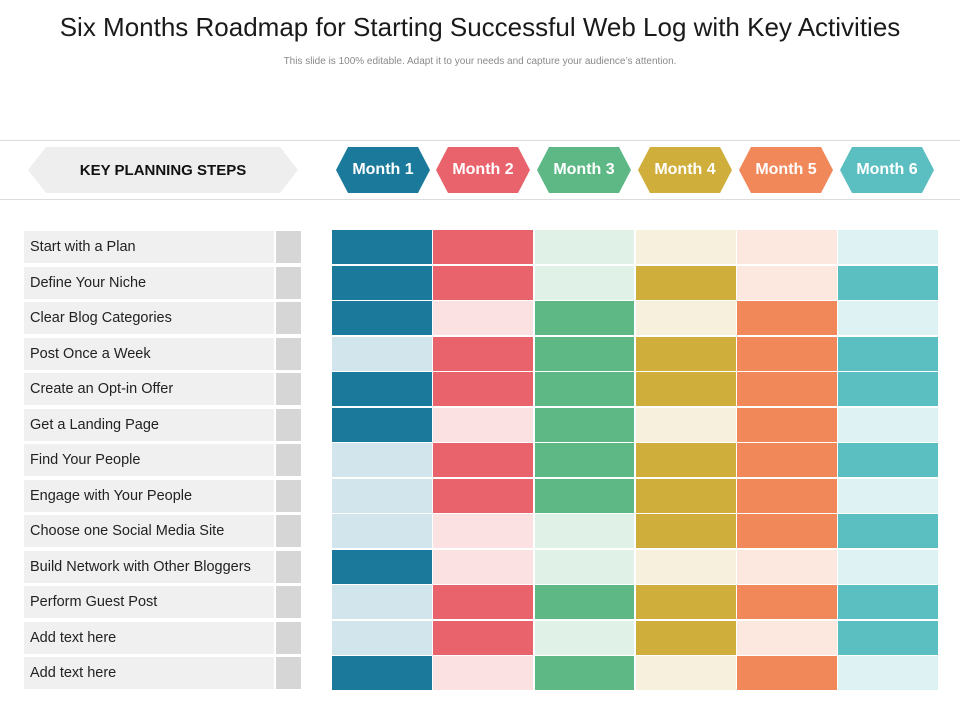 The image size is (960, 720). I want to click on step-row: Find Your People, so click(162, 460).